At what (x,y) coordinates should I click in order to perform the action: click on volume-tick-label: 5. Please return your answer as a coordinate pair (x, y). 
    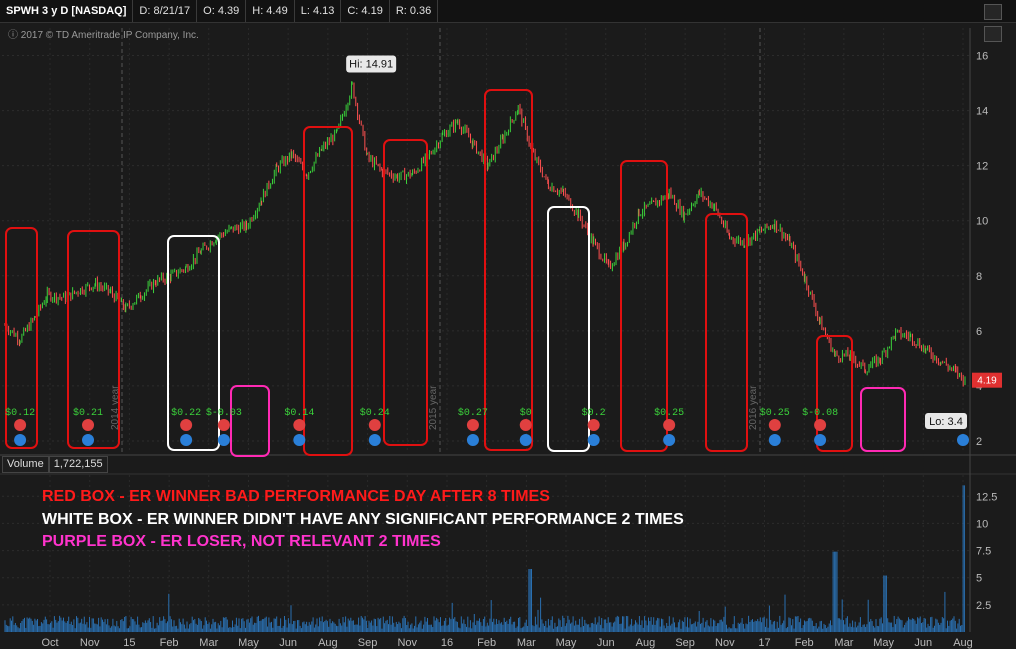
    Looking at the image, I should click on (979, 579).